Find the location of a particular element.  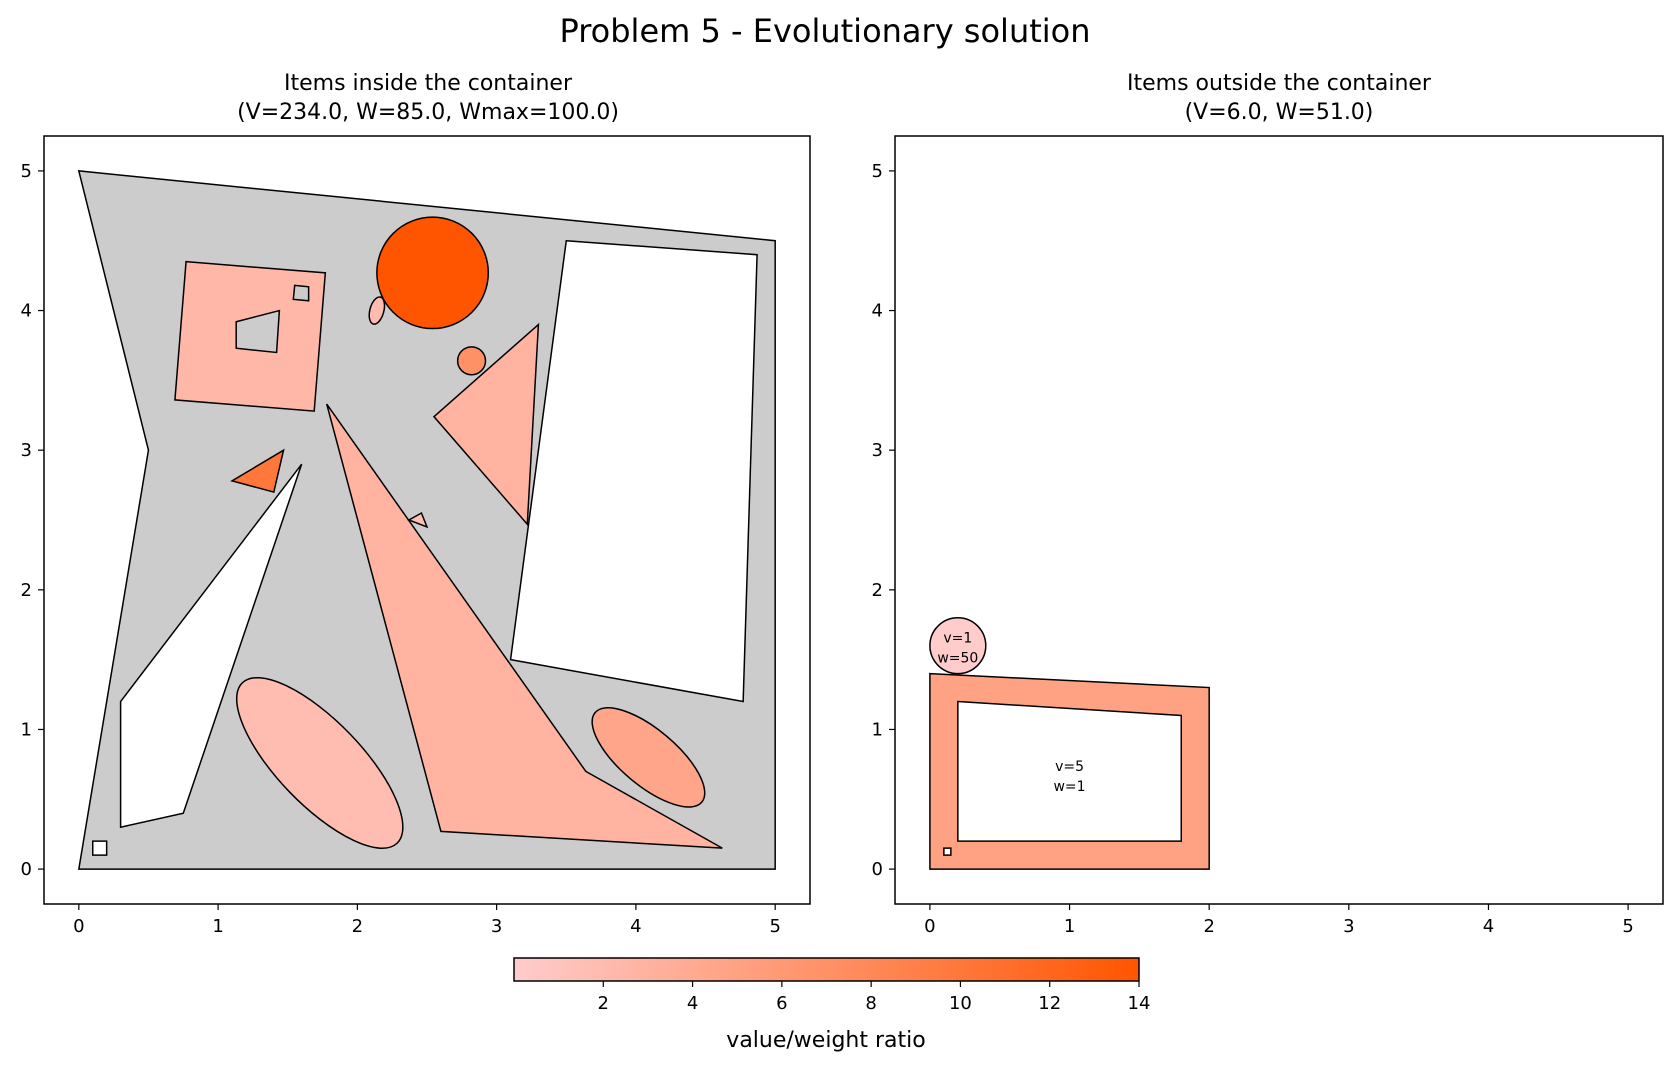

colorbar-tick-label: 4 is located at coordinates (692, 1003).